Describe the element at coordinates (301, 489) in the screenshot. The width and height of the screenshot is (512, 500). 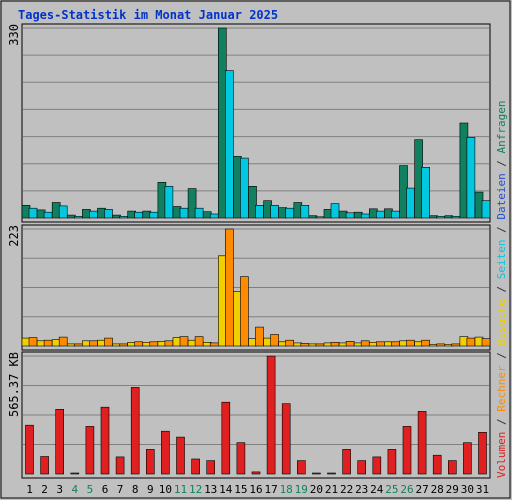
I see `day-label-19: 19` at that location.